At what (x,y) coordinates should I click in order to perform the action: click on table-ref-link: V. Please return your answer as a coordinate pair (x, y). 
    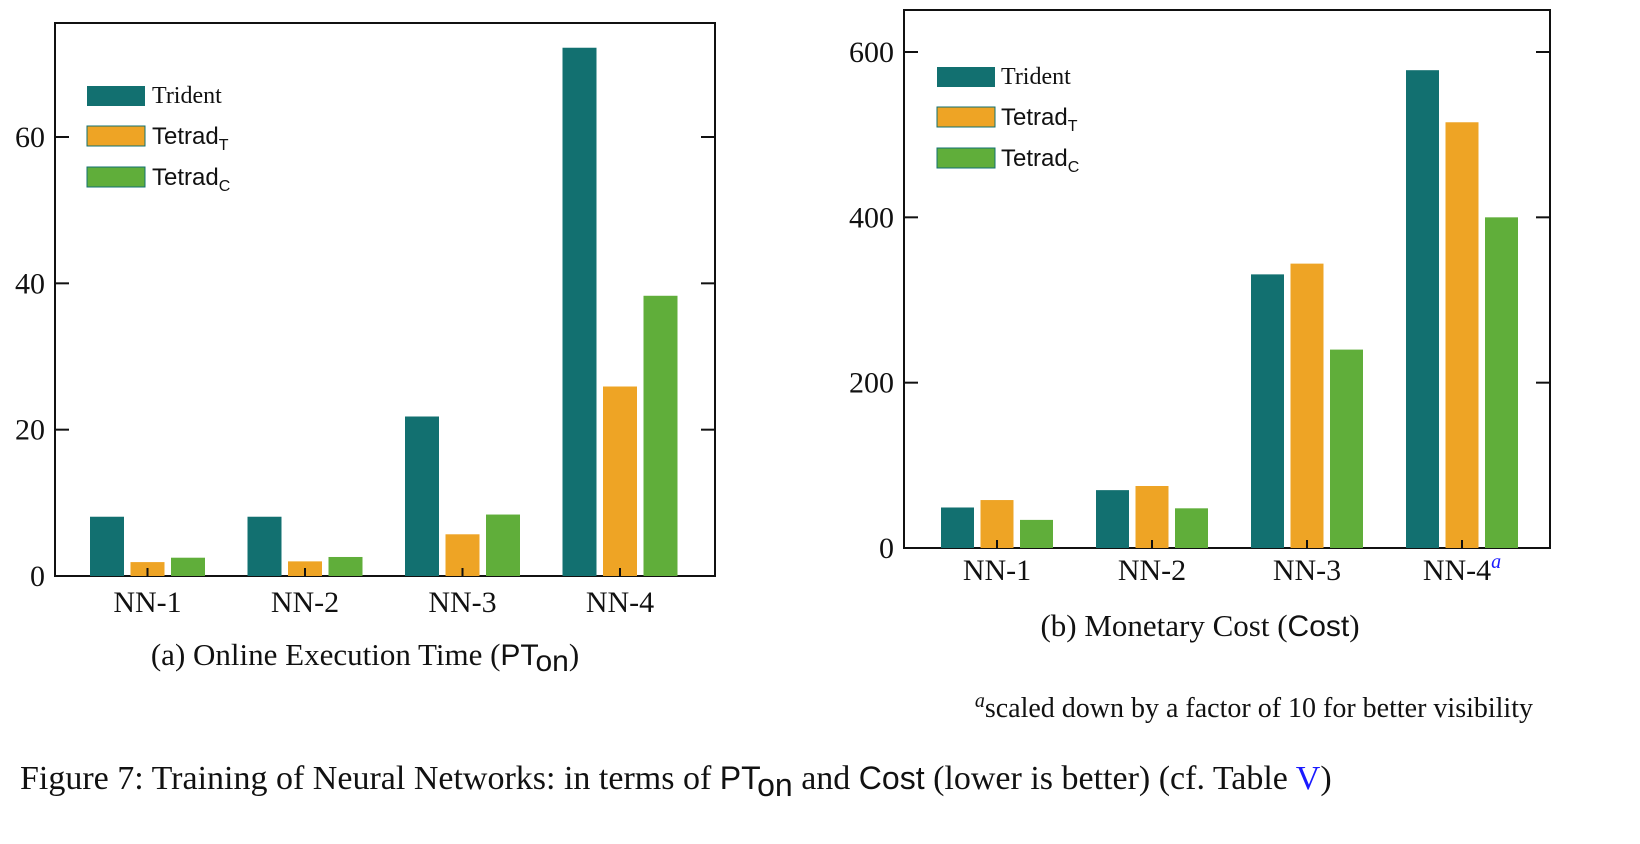
    Looking at the image, I should click on (1308, 778).